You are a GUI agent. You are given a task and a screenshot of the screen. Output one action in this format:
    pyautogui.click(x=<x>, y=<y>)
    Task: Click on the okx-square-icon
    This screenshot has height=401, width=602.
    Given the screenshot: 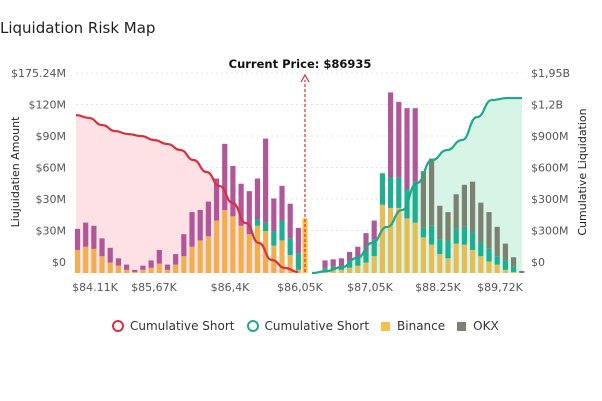 What is the action you would take?
    pyautogui.click(x=462, y=326)
    